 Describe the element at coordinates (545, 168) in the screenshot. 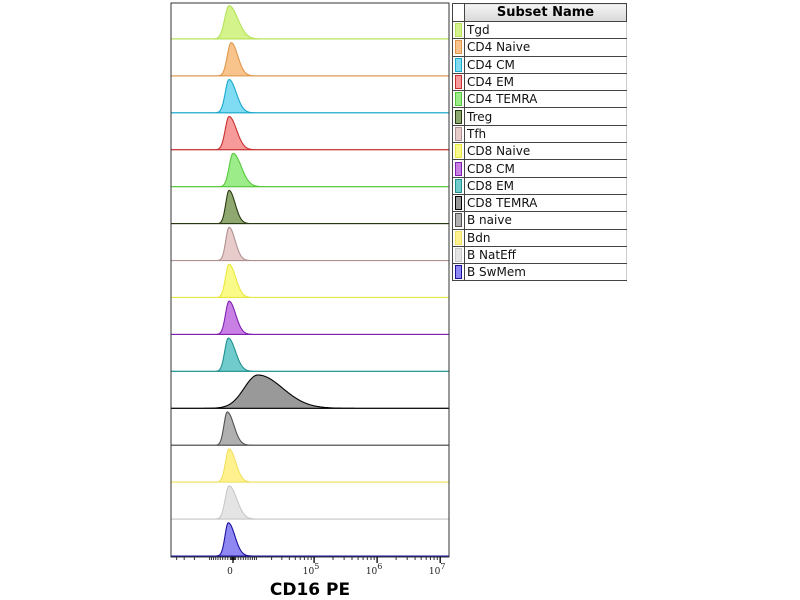

I see `legend-label: CD8 CM` at that location.